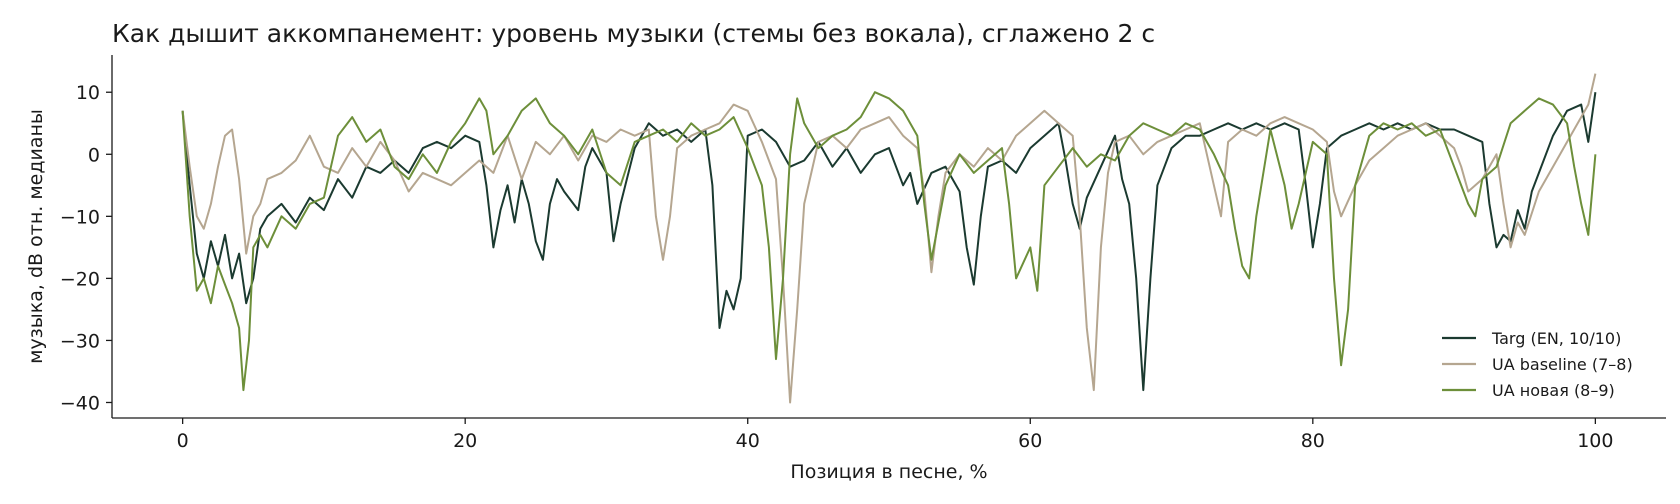 This screenshot has width=1680, height=504. Describe the element at coordinates (1313, 441) in the screenshot. I see `x-tick-label: 80` at that location.